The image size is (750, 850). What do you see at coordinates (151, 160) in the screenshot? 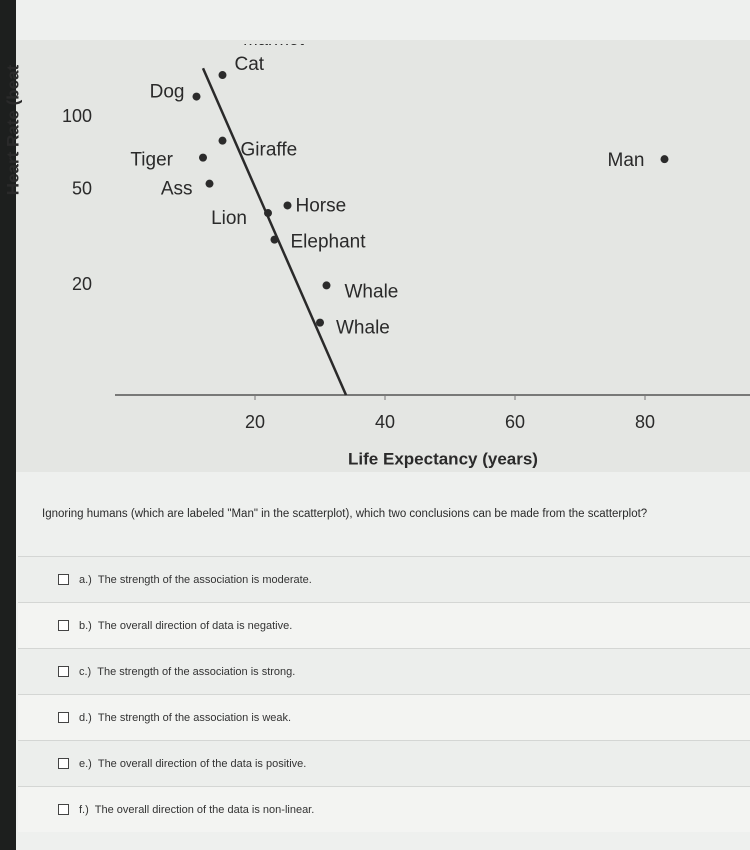
I see `point-label: Tiger` at bounding box center [151, 160].